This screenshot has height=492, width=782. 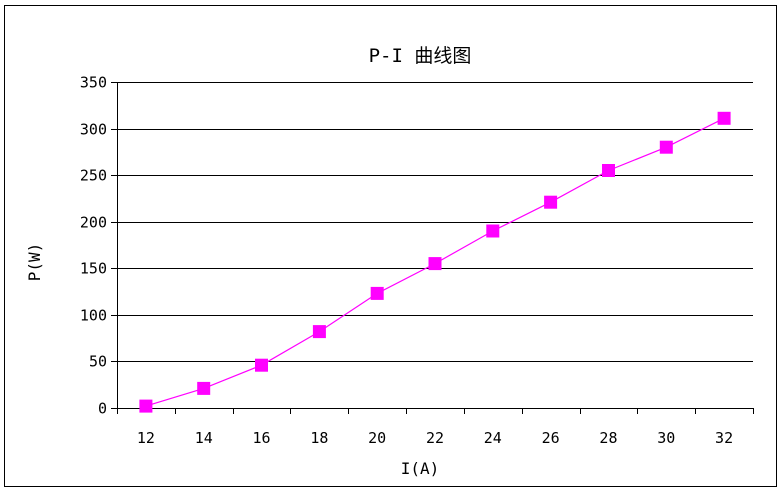 What do you see at coordinates (93, 223) in the screenshot?
I see `y-tick-label: 200` at bounding box center [93, 223].